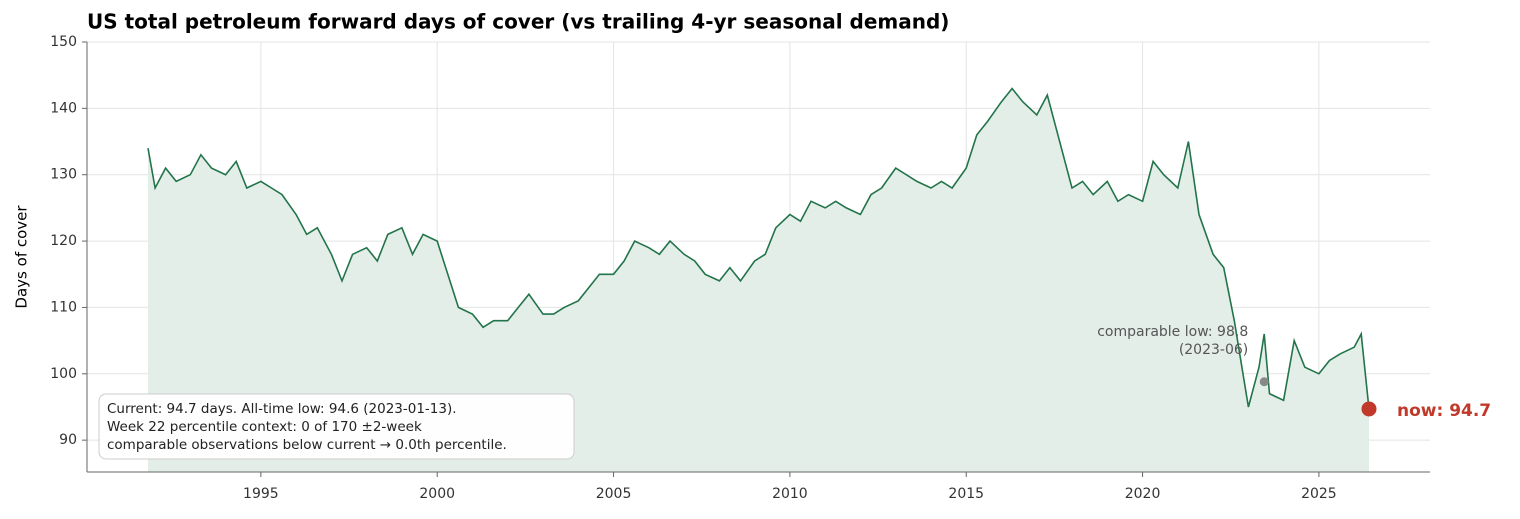  I want to click on annotation: (2023-06), so click(1213, 350).